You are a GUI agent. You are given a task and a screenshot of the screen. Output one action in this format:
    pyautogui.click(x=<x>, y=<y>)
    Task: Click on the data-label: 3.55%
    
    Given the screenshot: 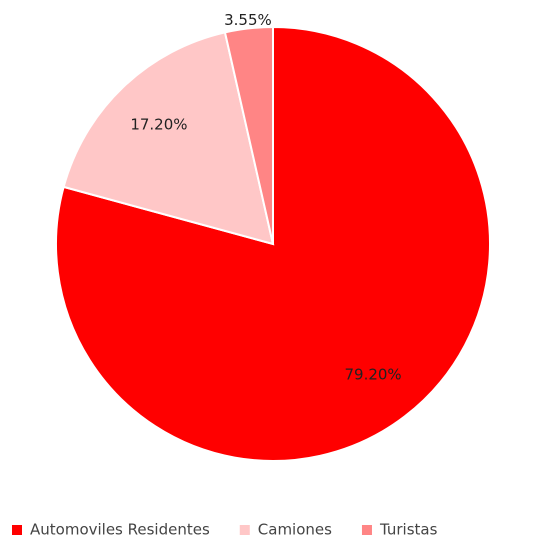 What is the action you would take?
    pyautogui.click(x=248, y=20)
    